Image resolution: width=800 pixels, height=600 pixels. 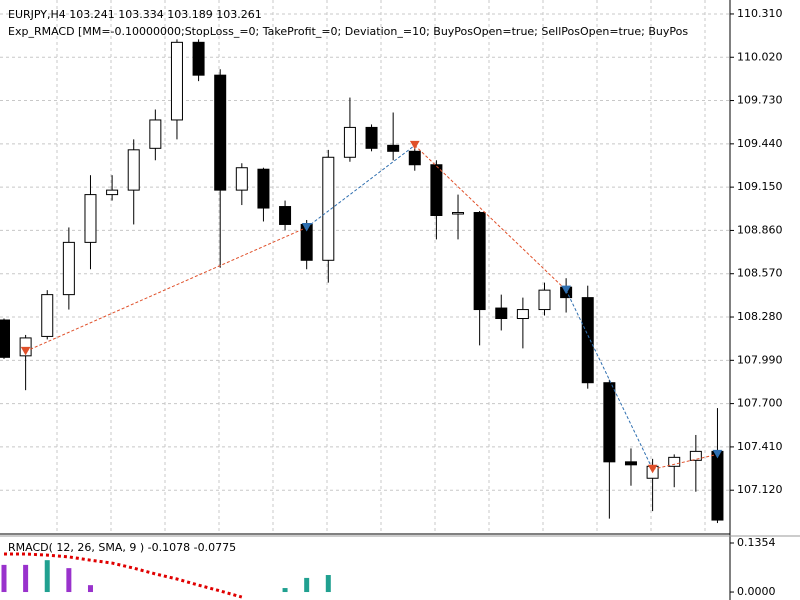 I want to click on y-tick-label: 0.0000, so click(x=756, y=591).